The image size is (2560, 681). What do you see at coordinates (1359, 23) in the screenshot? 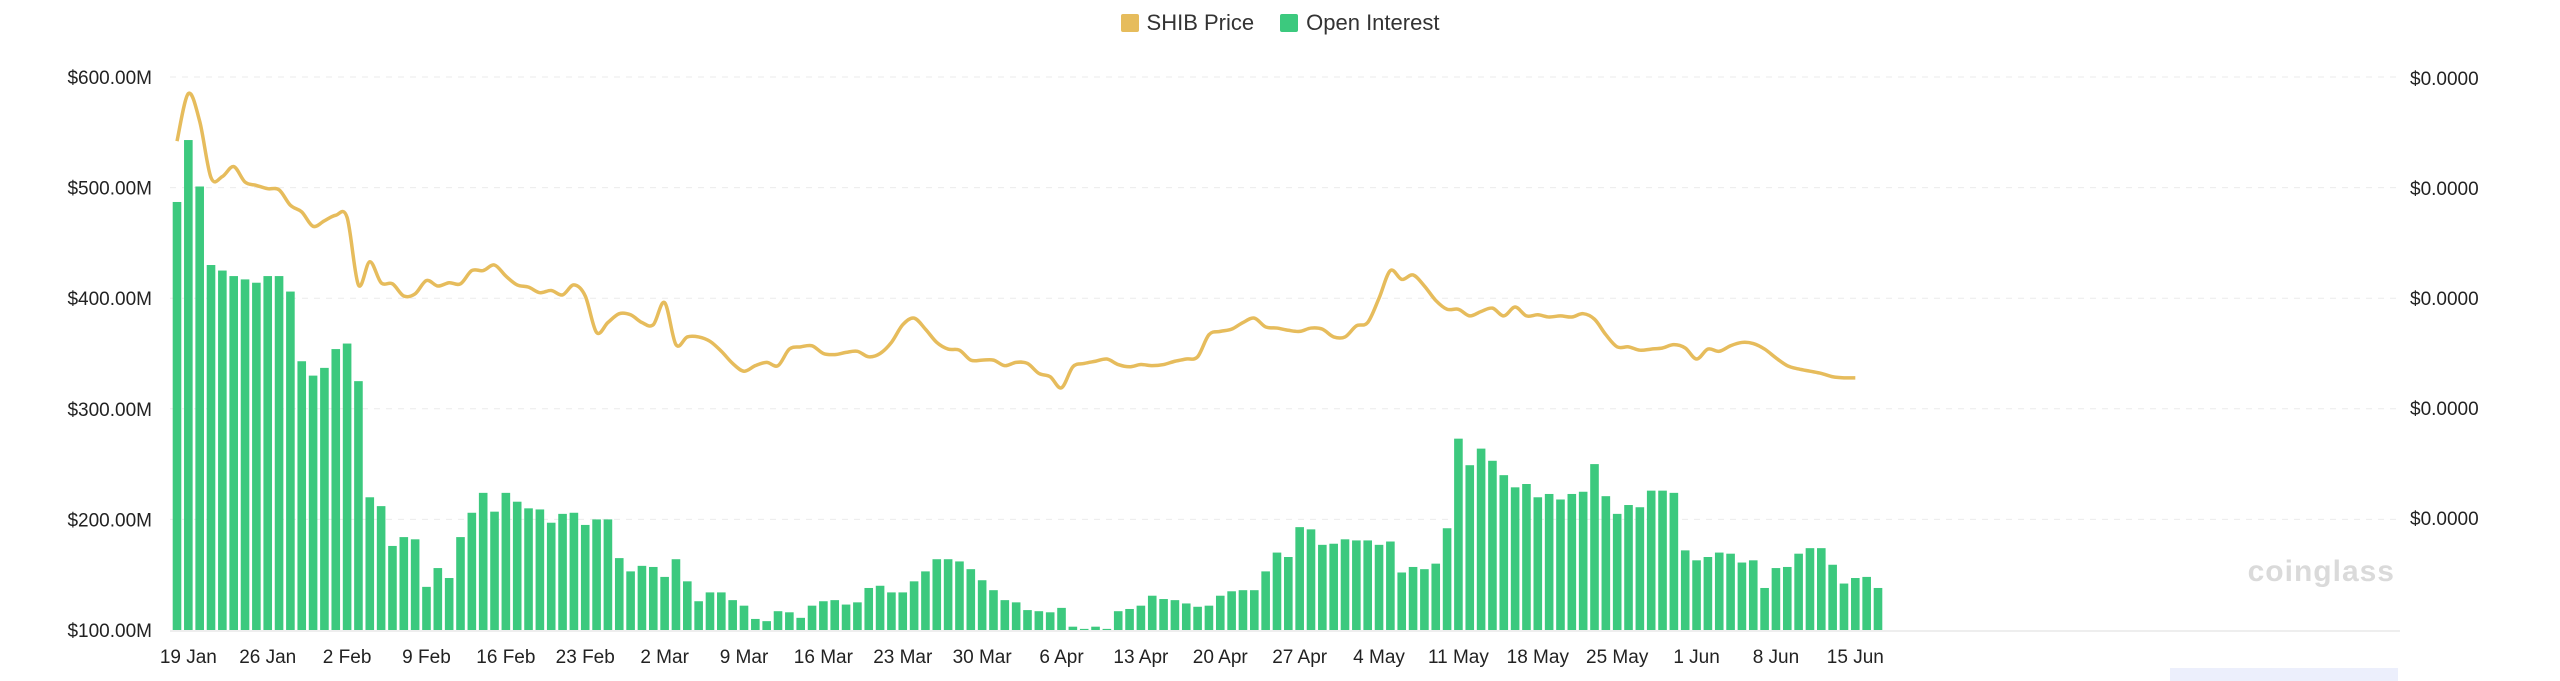
I see `legend-item-open-interest: Open Interest` at bounding box center [1359, 23].